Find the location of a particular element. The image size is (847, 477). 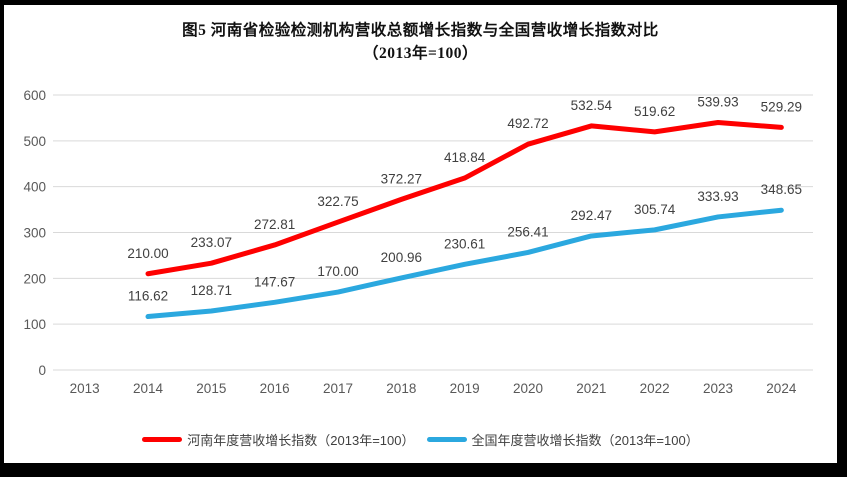

data-label-henan: 322.75 is located at coordinates (337, 201).